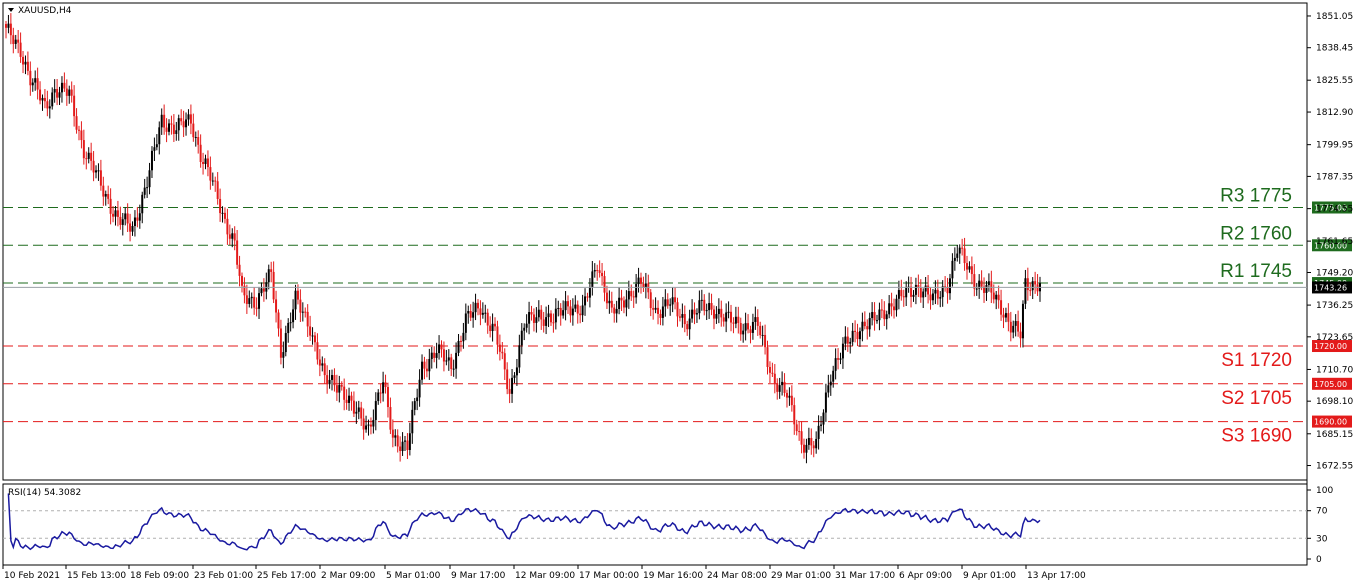 The image size is (1356, 585). Describe the element at coordinates (1334, 435) in the screenshot. I see `price-tick-label: 1685.15` at that location.